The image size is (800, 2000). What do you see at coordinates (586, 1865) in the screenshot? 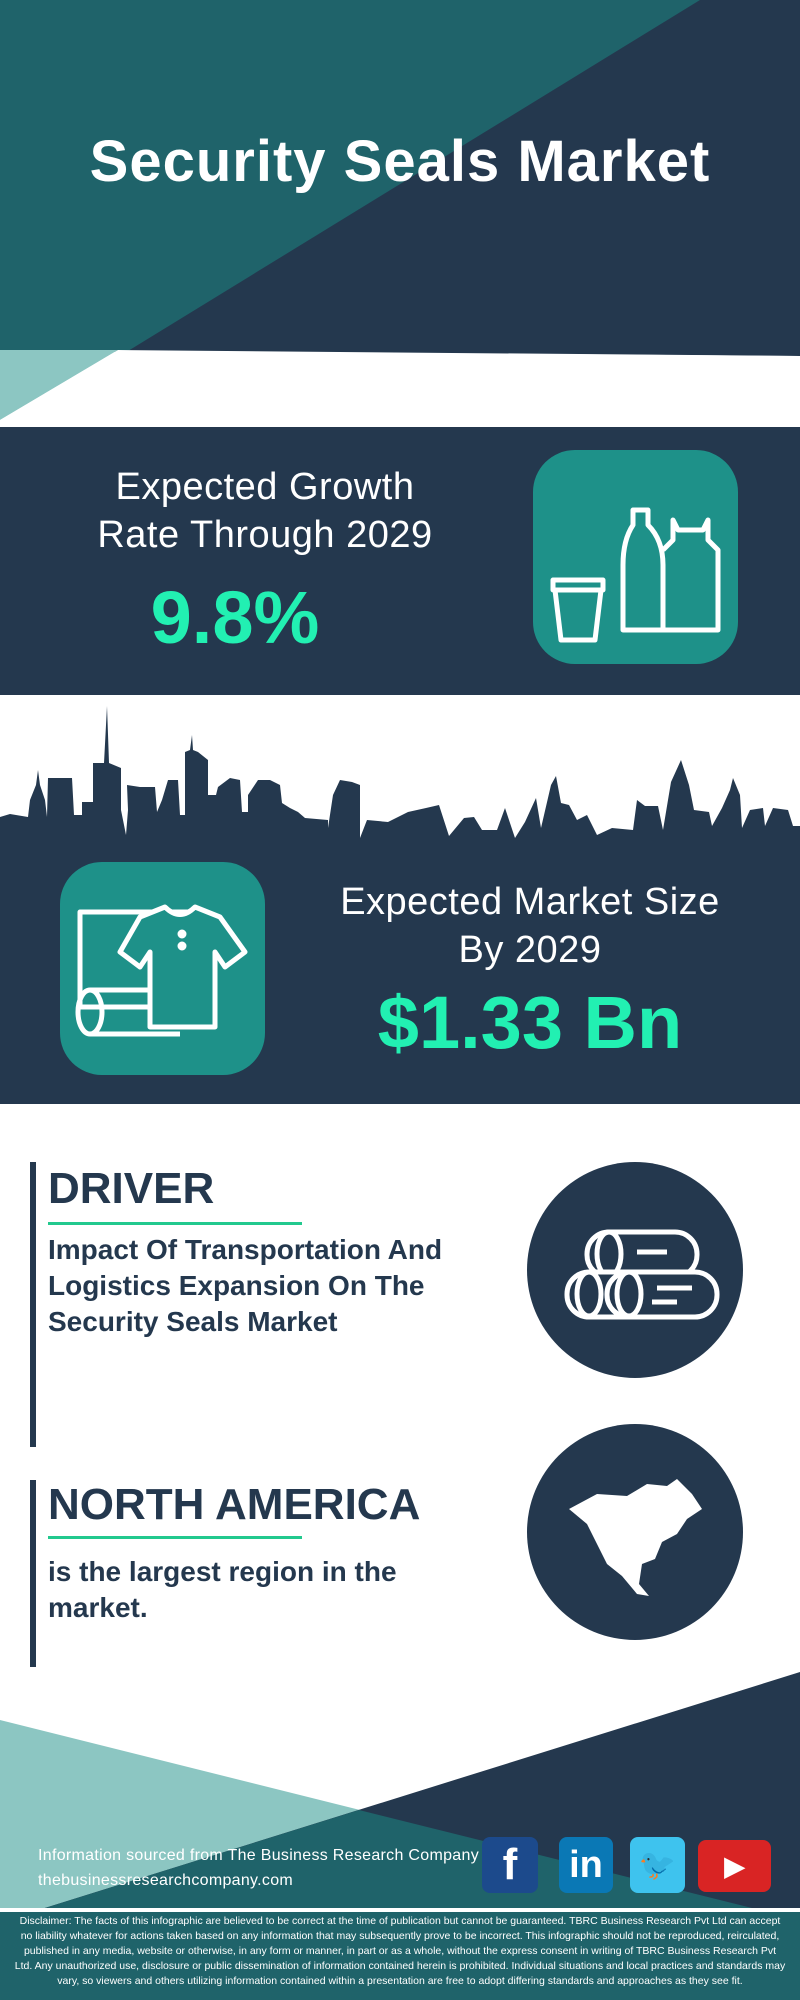
I see `linkedin-icon: in` at bounding box center [586, 1865].